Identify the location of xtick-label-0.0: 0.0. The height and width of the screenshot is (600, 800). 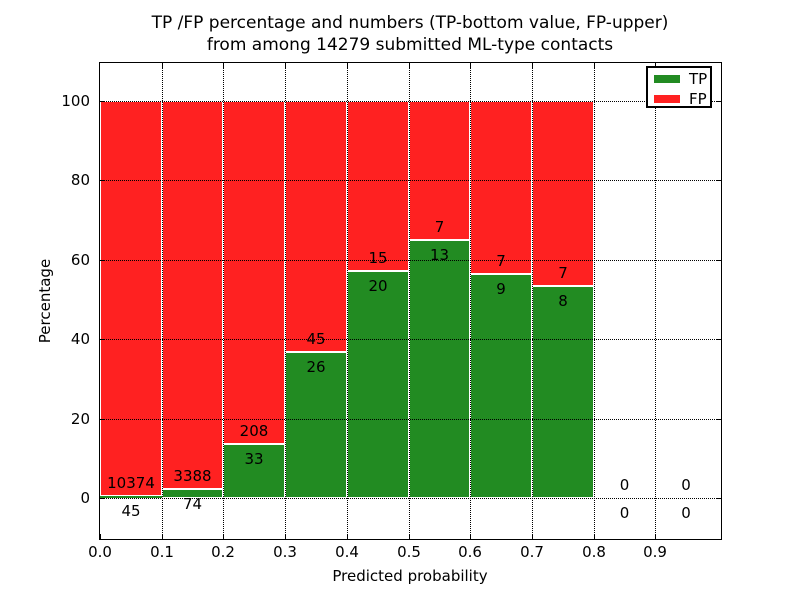
(100, 552).